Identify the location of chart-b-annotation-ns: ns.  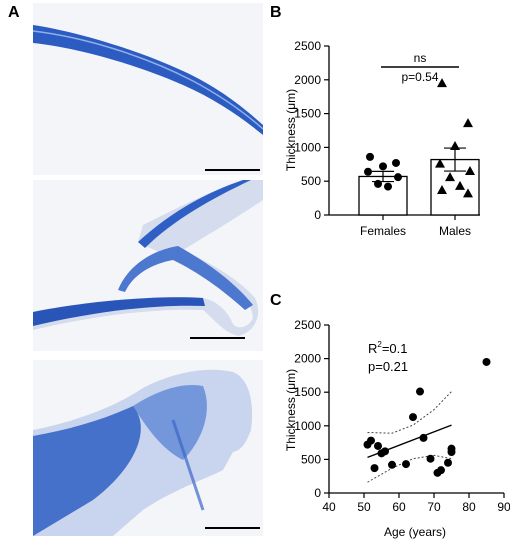
(420, 58).